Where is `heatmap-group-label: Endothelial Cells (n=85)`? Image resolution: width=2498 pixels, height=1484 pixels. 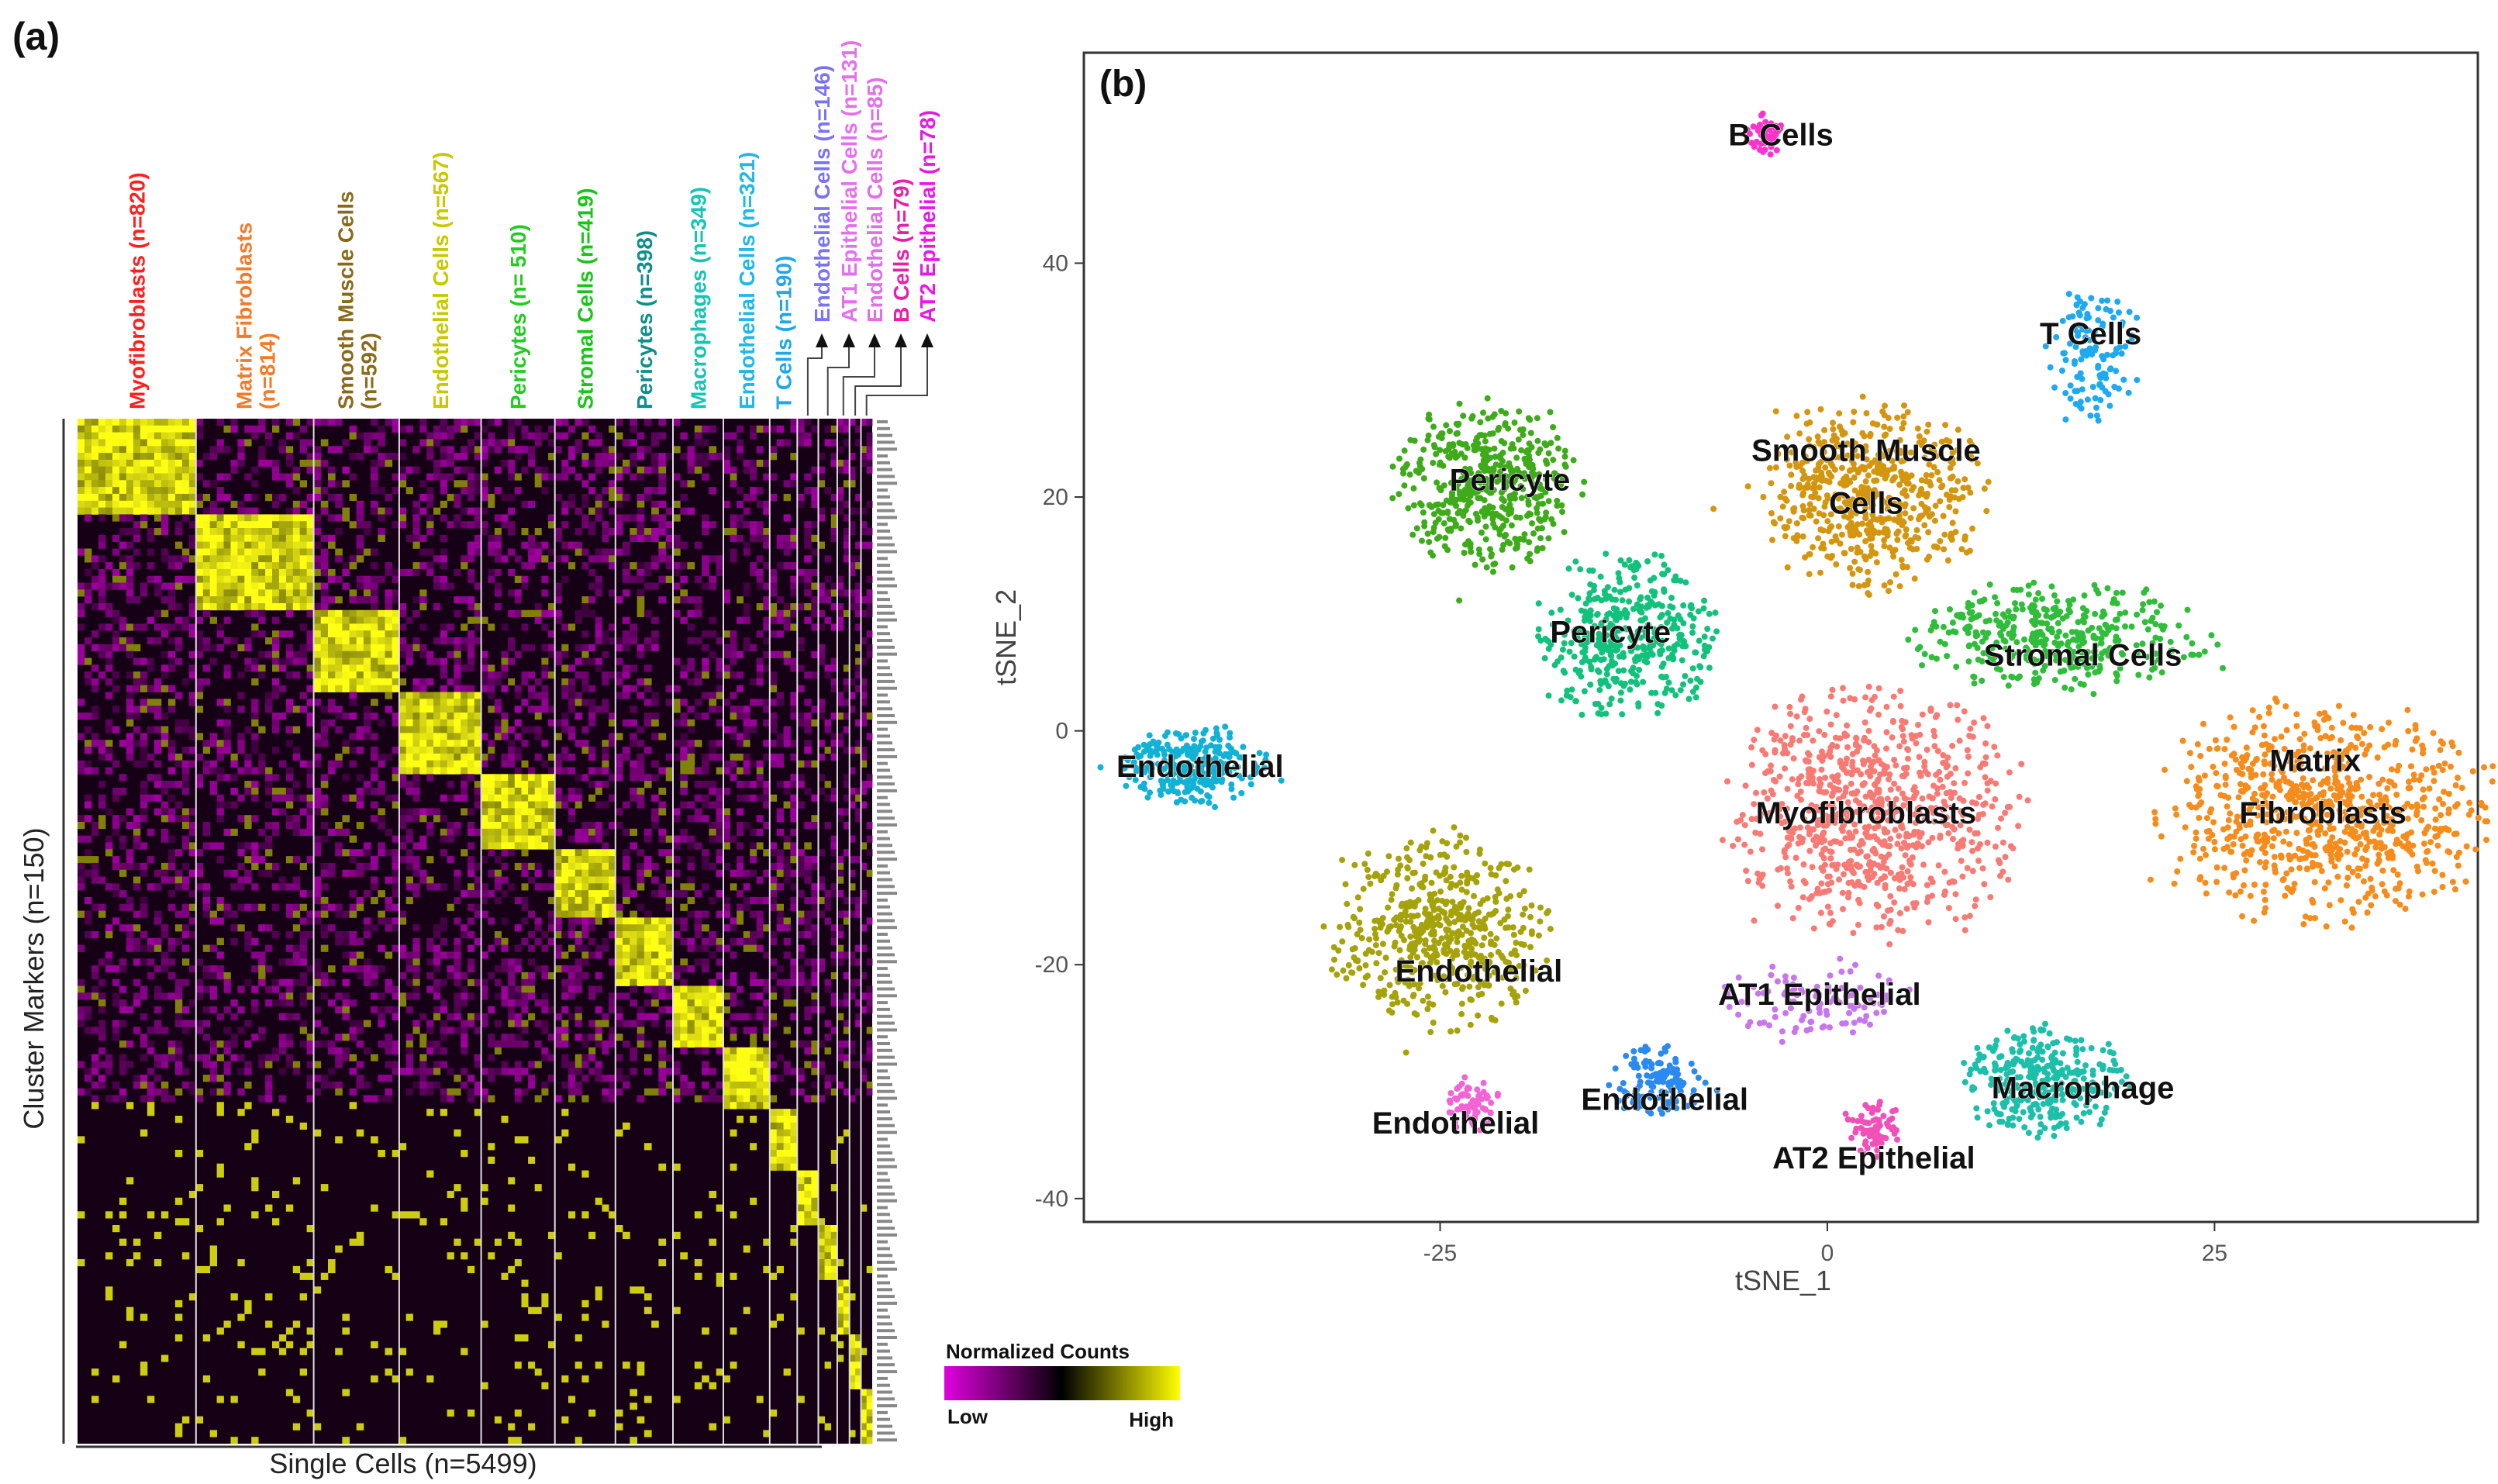
heatmap-group-label: Endothelial Cells (n=85) is located at coordinates (875, 200).